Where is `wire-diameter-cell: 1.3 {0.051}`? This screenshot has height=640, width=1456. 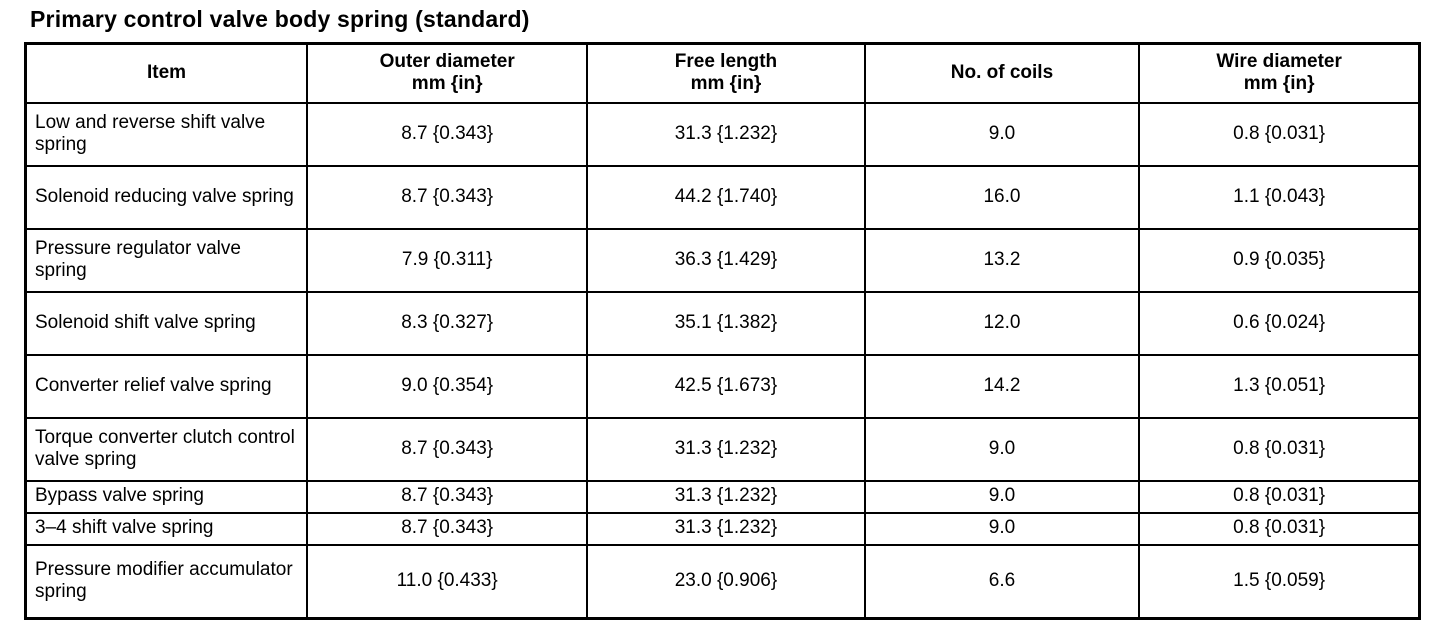 wire-diameter-cell: 1.3 {0.051} is located at coordinates (1279, 386).